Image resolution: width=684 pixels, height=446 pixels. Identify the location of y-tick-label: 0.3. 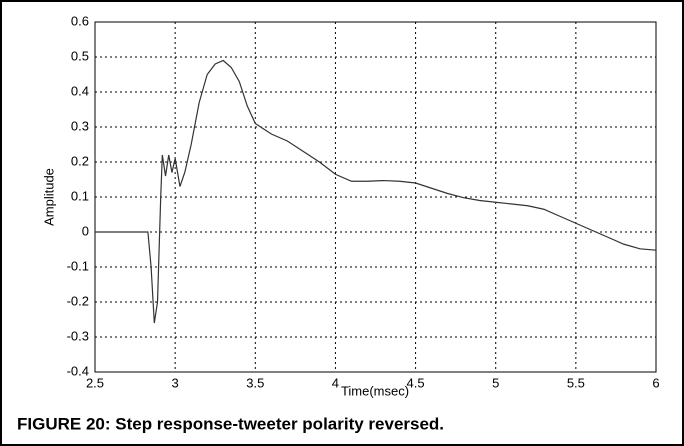
(80, 125).